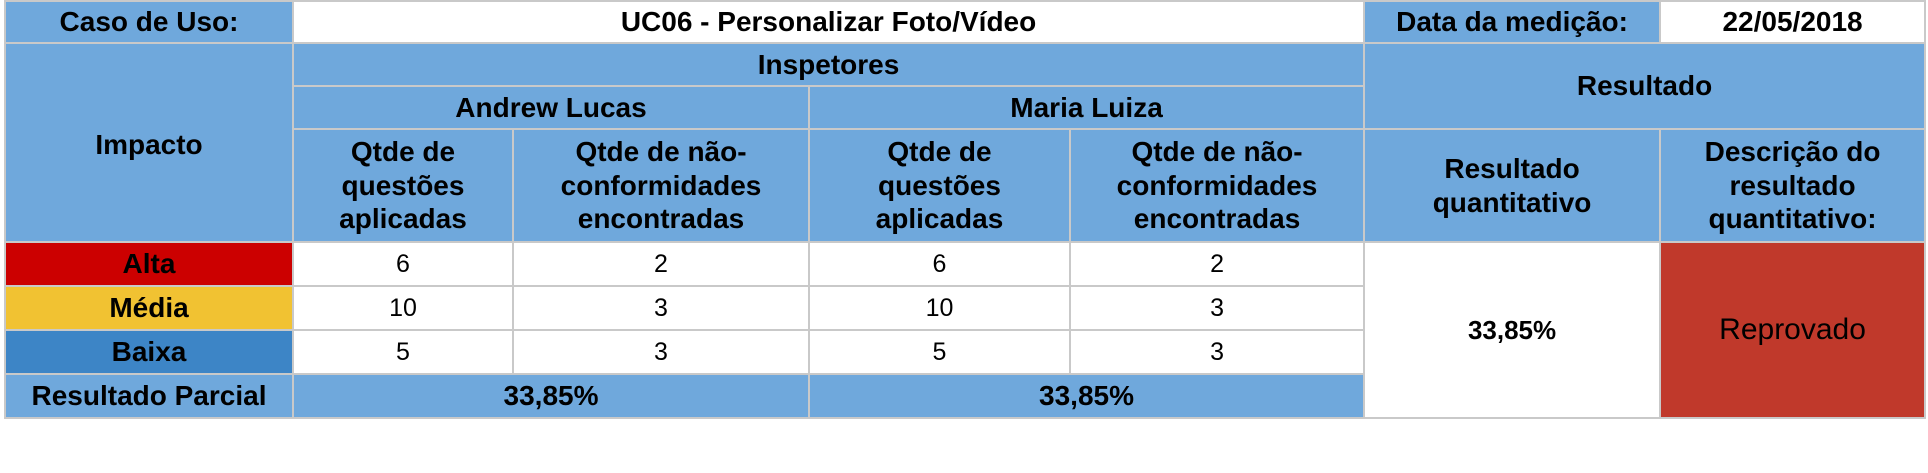  I want to click on partial-result-inspector-2: 33,85%, so click(1086, 396).